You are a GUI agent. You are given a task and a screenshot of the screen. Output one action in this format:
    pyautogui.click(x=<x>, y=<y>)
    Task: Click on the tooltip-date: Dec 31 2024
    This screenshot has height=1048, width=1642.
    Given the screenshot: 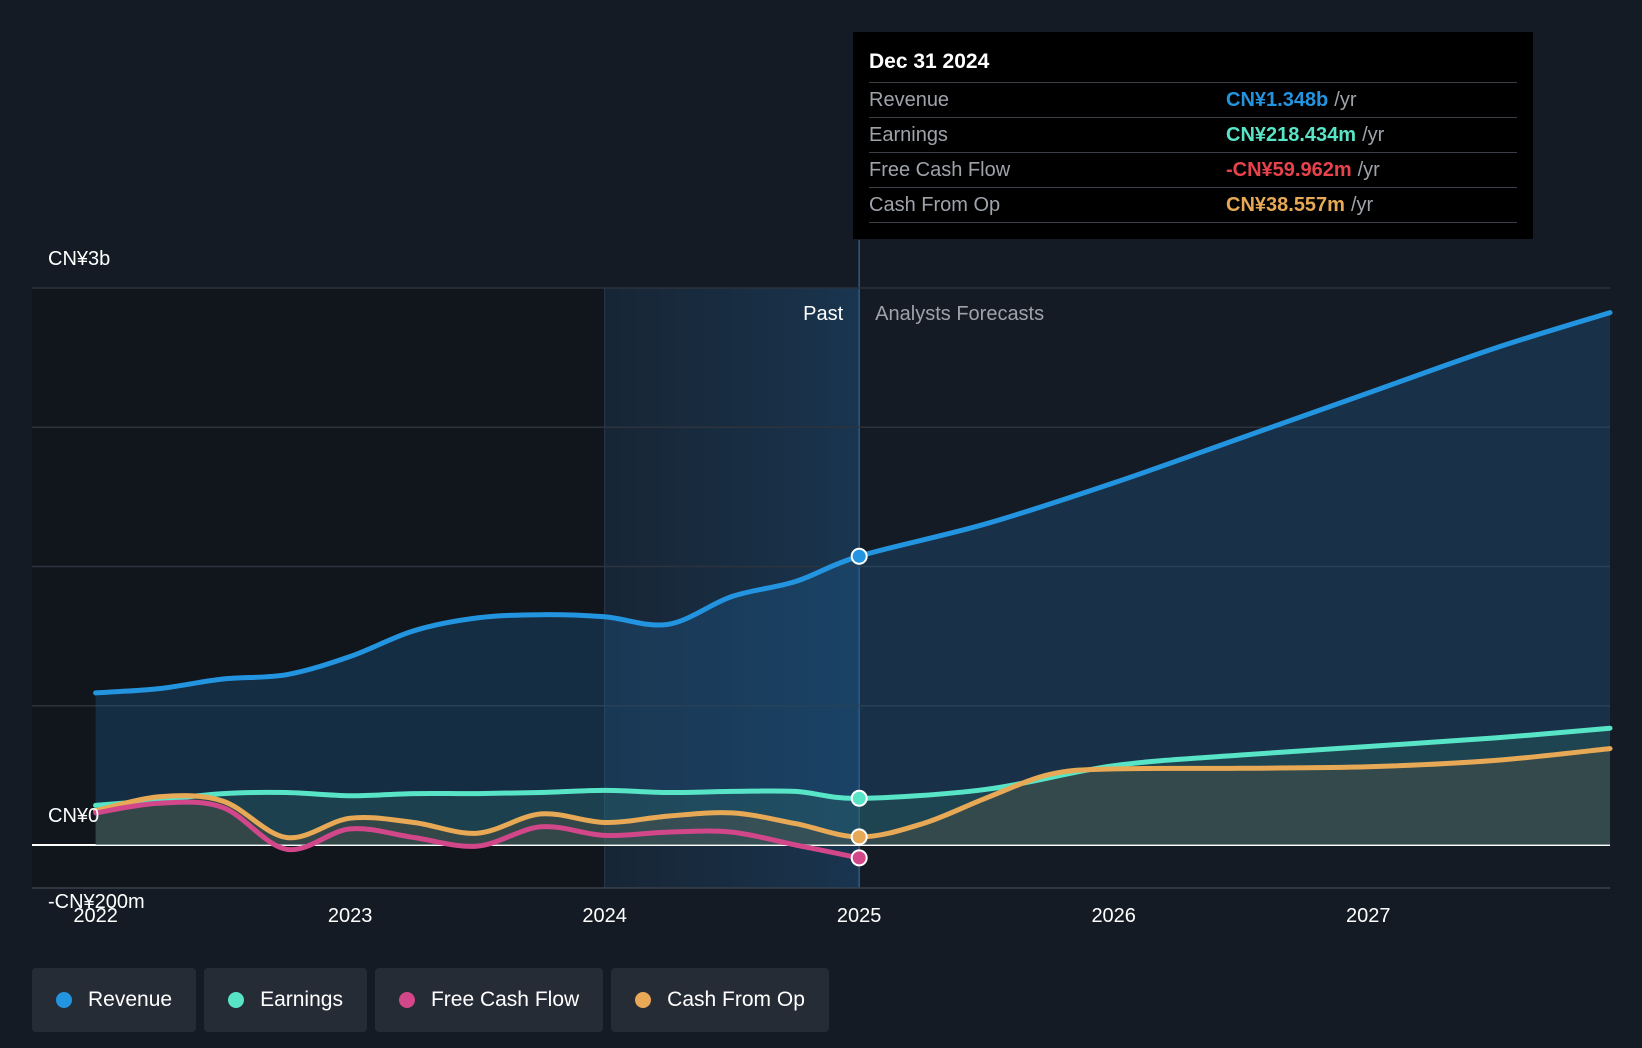 What is the action you would take?
    pyautogui.click(x=1193, y=64)
    